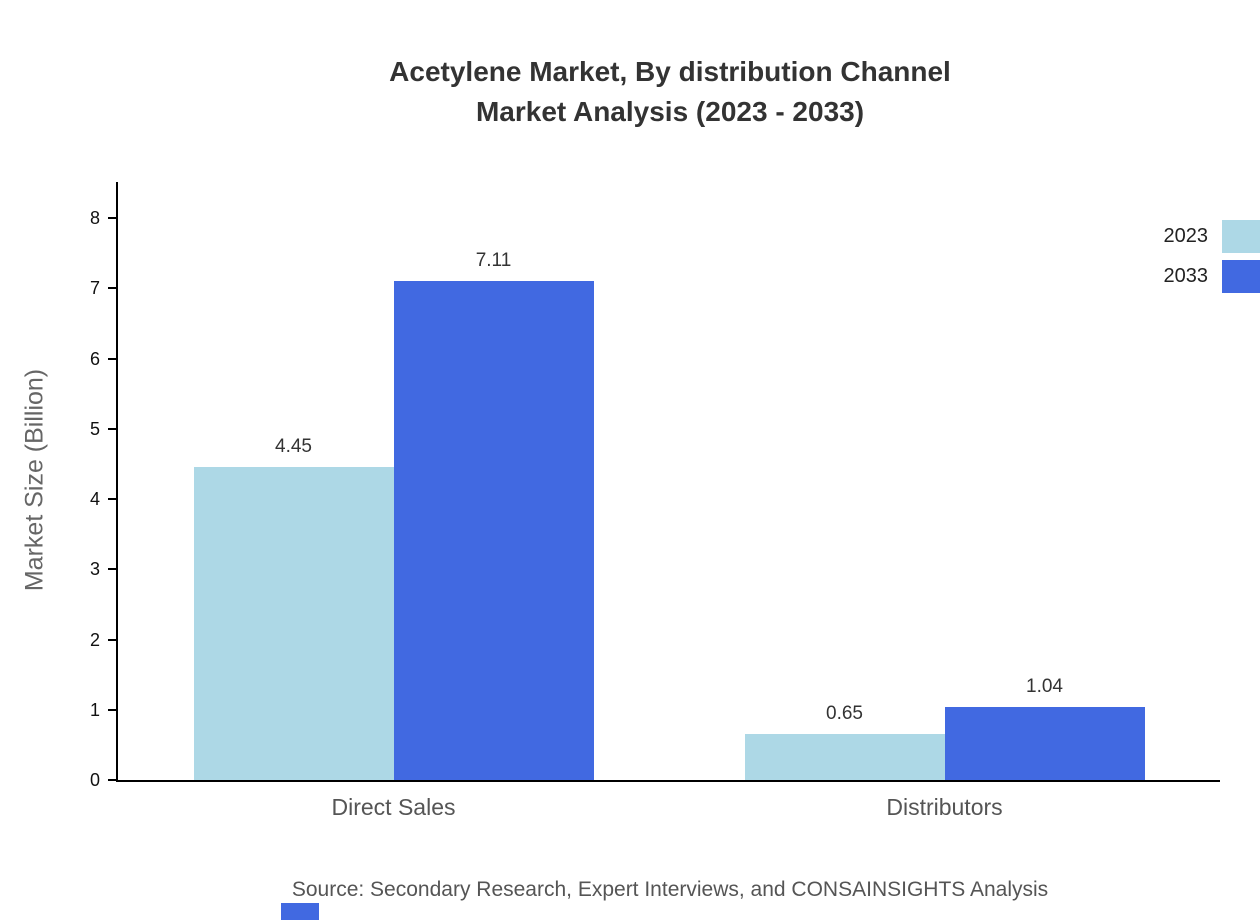 This screenshot has width=1260, height=920. Describe the element at coordinates (1186, 276) in the screenshot. I see `legend-label-2033: 2033` at that location.